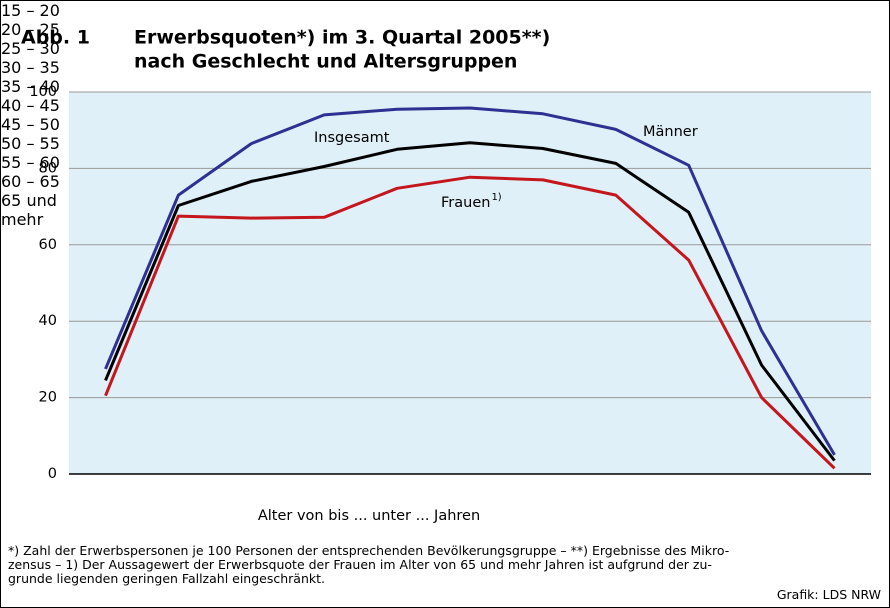 The width and height of the screenshot is (890, 608). I want to click on x-tick-label: 45 – 50, so click(30, 124).